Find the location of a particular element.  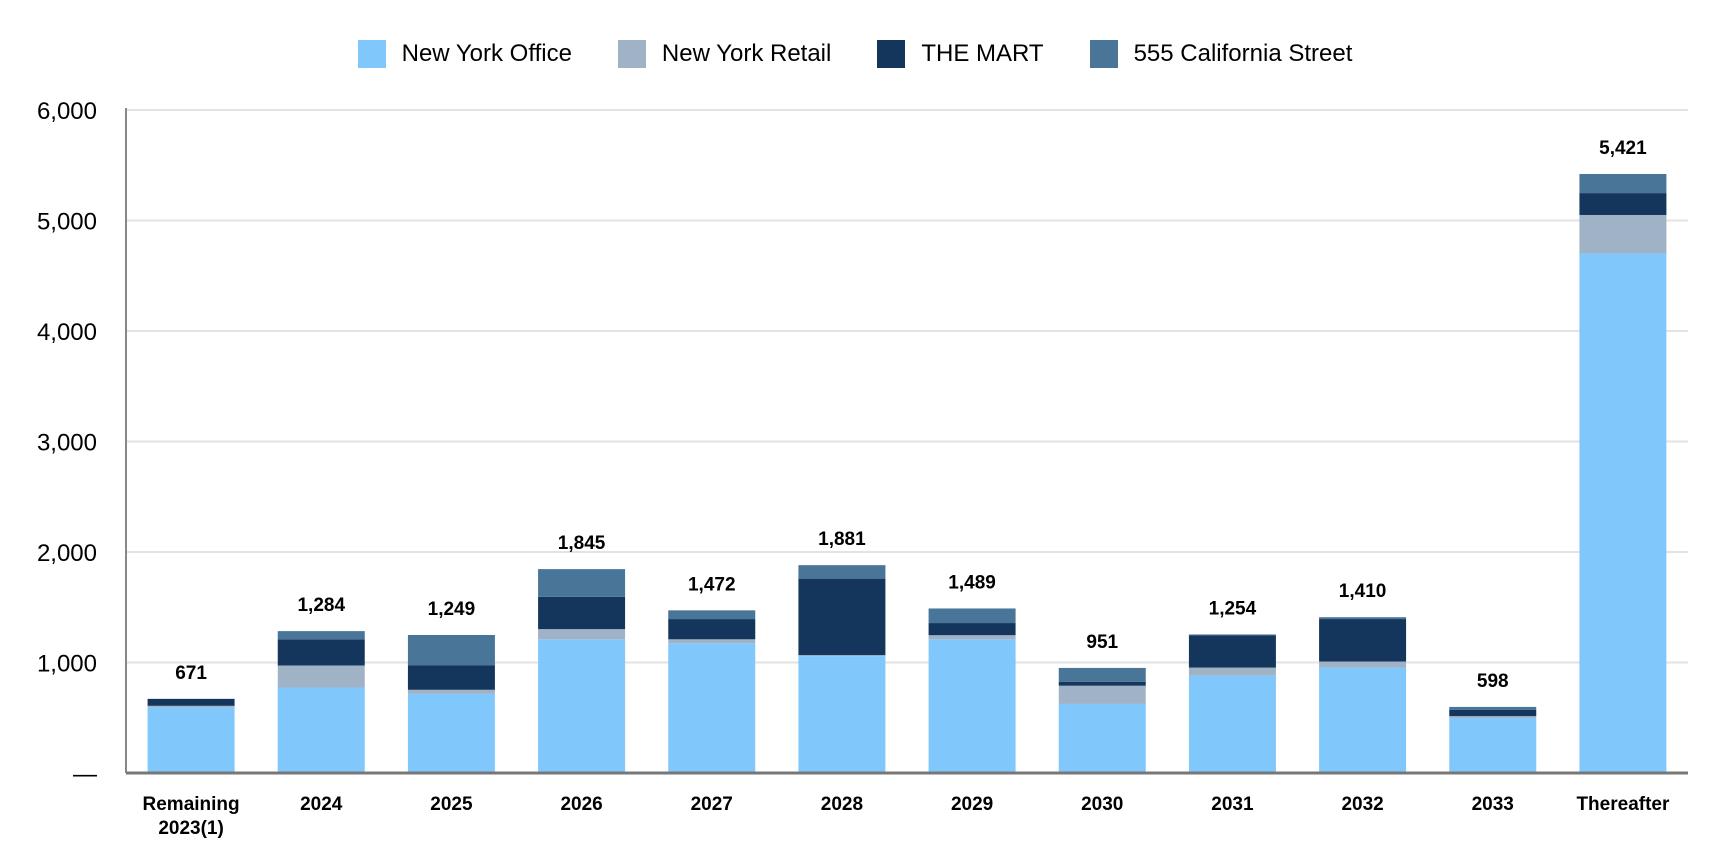

data-label: 1,881 is located at coordinates (842, 539).